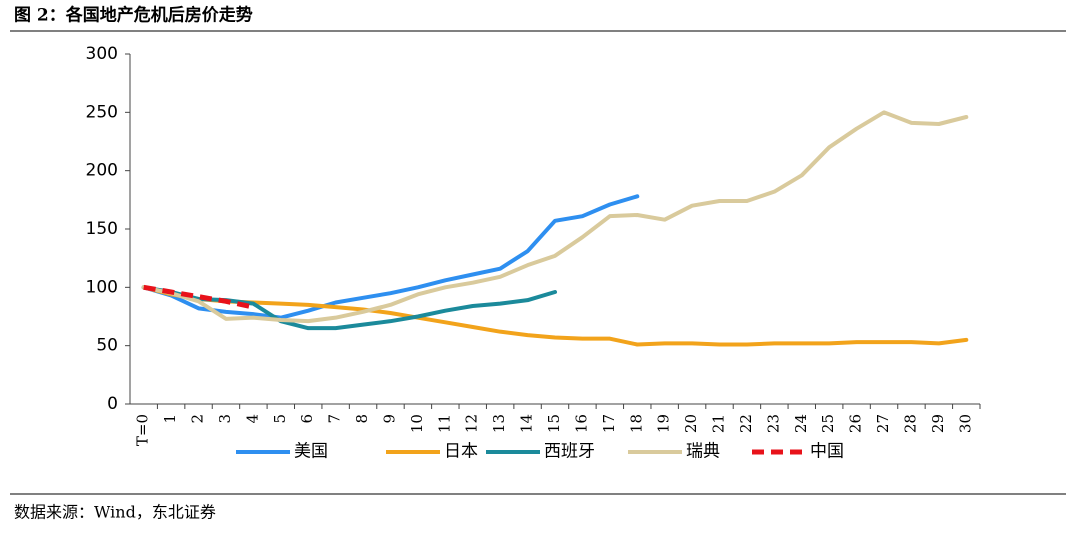 The width and height of the screenshot is (1080, 540). I want to click on x-tick-label: 14, so click(527, 423).